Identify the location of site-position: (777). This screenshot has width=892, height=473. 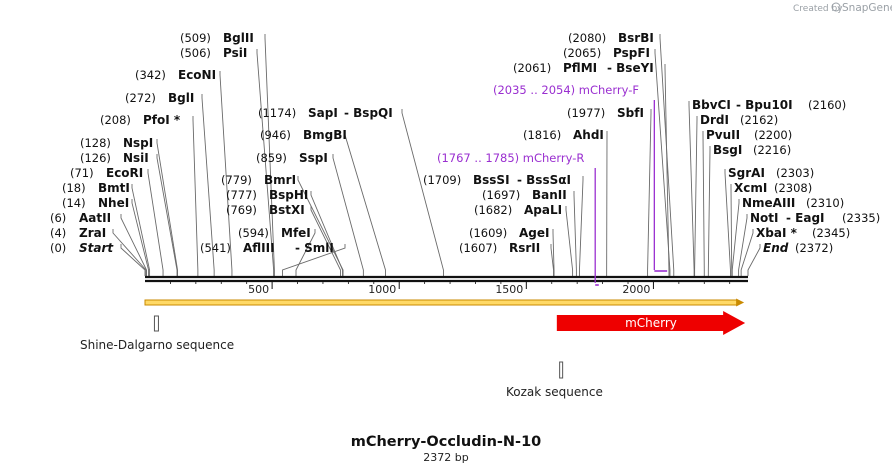
(241, 195).